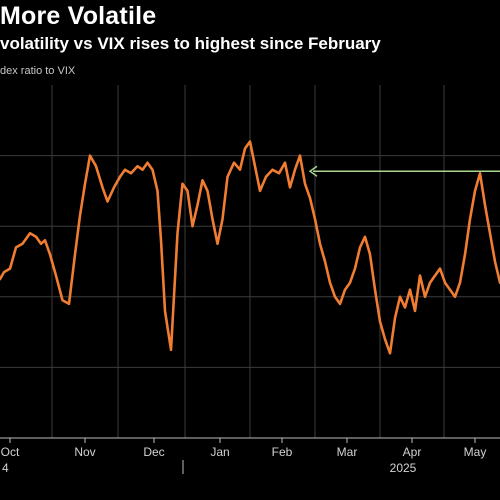 This screenshot has height=500, width=500. Describe the element at coordinates (282, 452) in the screenshot. I see `x-tick-label: Feb` at that location.